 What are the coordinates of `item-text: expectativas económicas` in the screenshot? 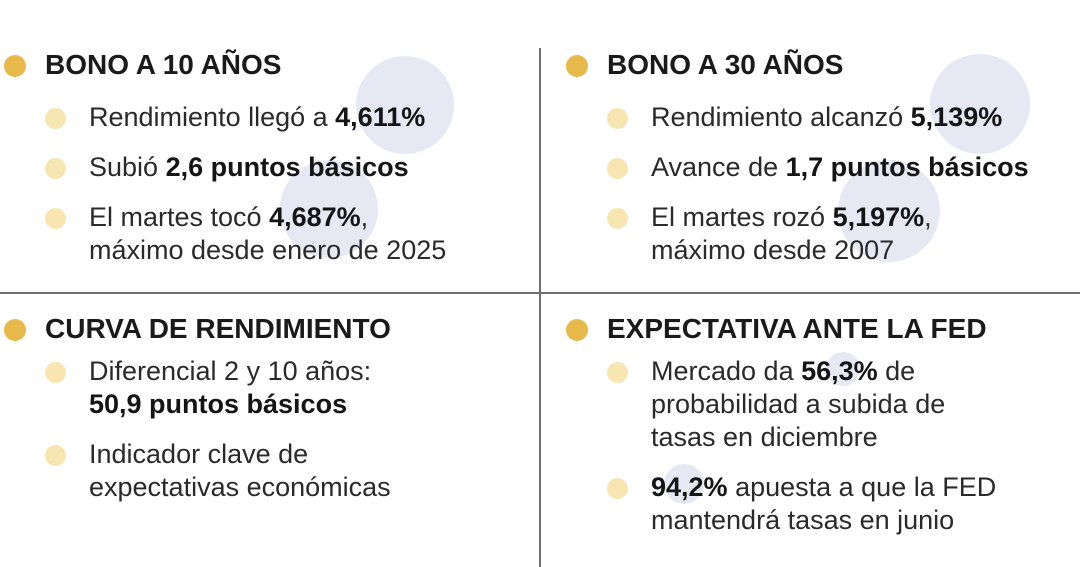 It's located at (314, 487).